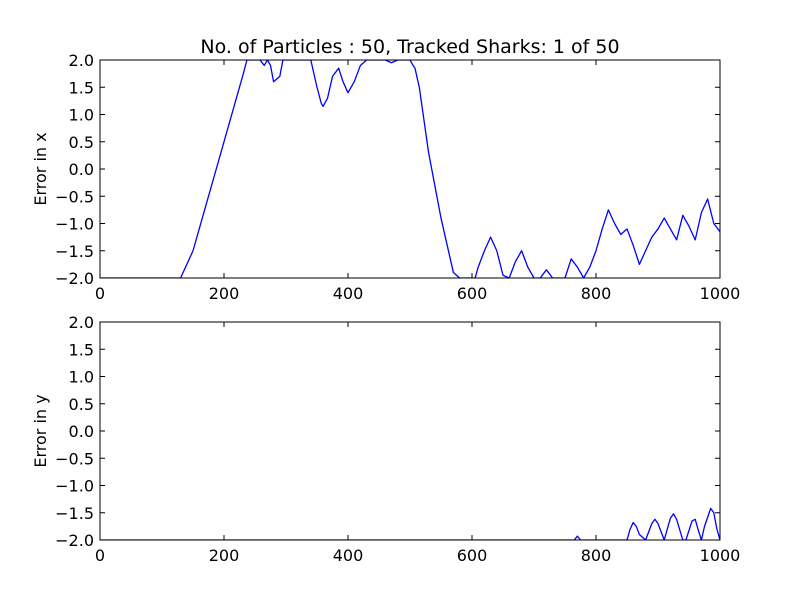  Describe the element at coordinates (410, 523) in the screenshot. I see `y-error-series-line` at that location.